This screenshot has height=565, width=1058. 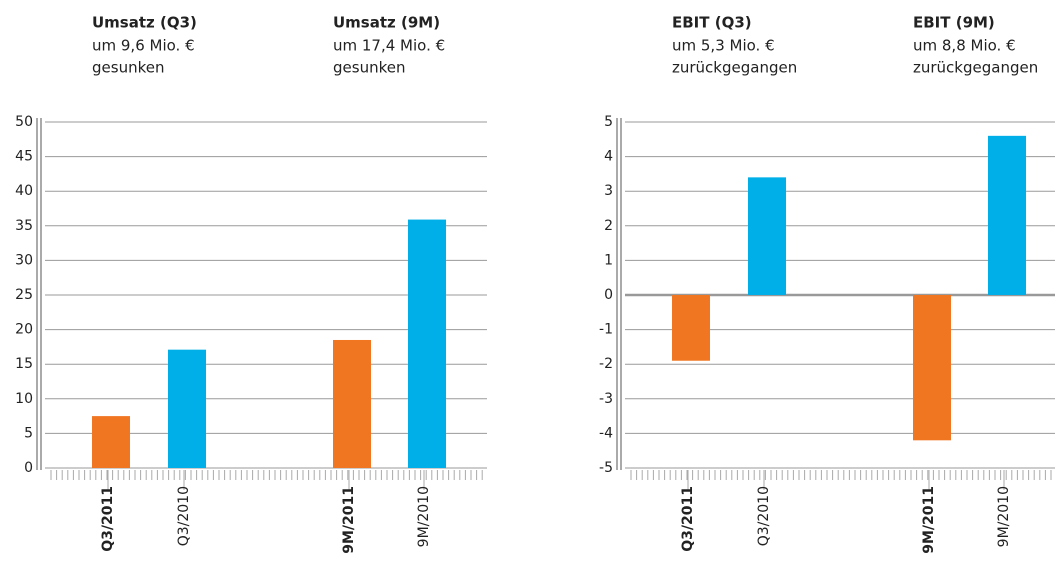 What do you see at coordinates (24, 330) in the screenshot?
I see `y-tick-label: 20` at bounding box center [24, 330].